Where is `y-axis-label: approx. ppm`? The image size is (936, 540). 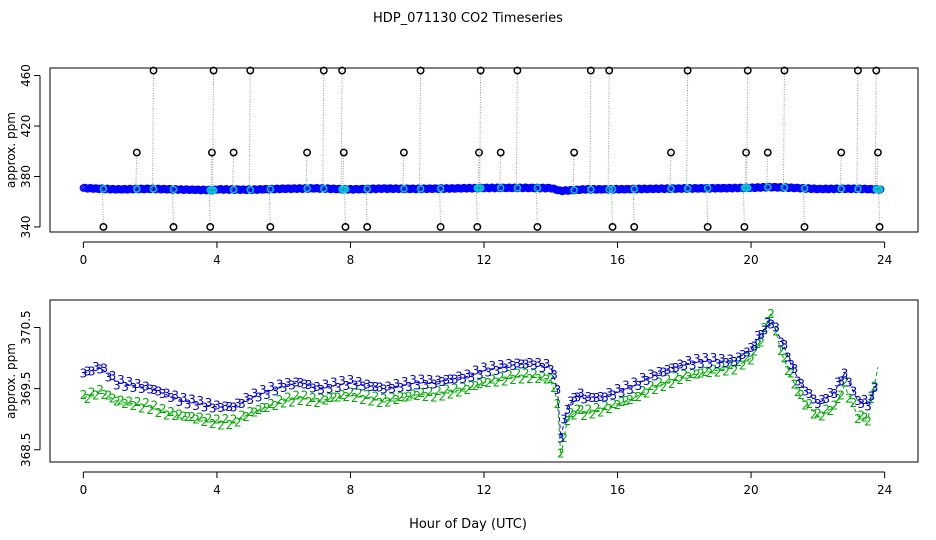 y-axis-label: approx. ppm is located at coordinates (11, 150).